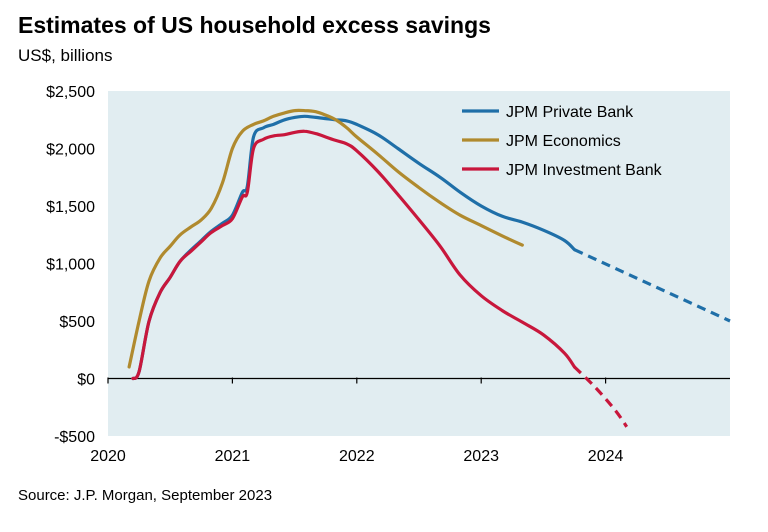 The image size is (768, 532). Describe the element at coordinates (233, 456) in the screenshot. I see `x-tick-label: 2021` at that location.